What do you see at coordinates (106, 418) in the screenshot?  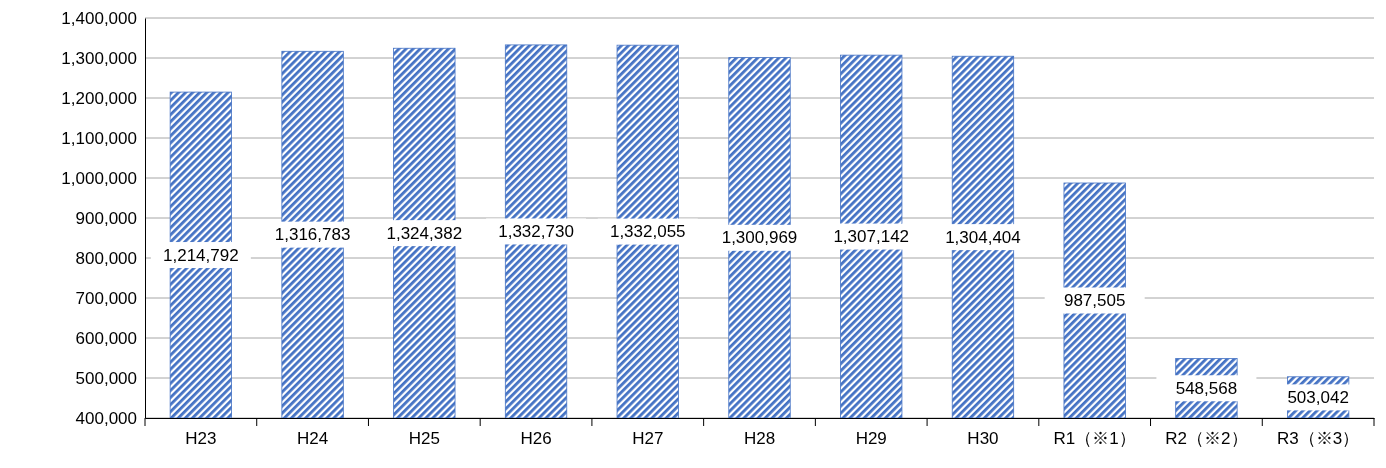 I see `y-tick-label: 400,000` at bounding box center [106, 418].